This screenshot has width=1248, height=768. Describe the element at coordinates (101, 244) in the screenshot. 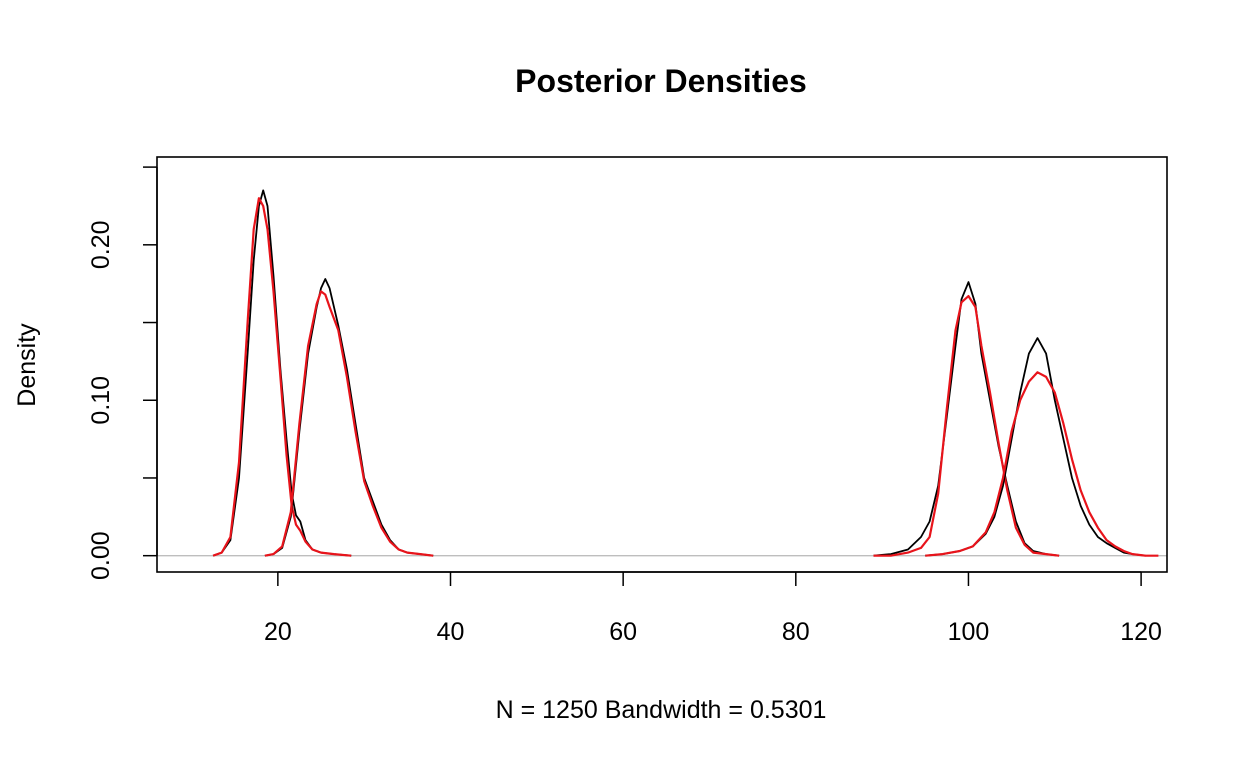

I see `y-tick-label: 0.20` at that location.